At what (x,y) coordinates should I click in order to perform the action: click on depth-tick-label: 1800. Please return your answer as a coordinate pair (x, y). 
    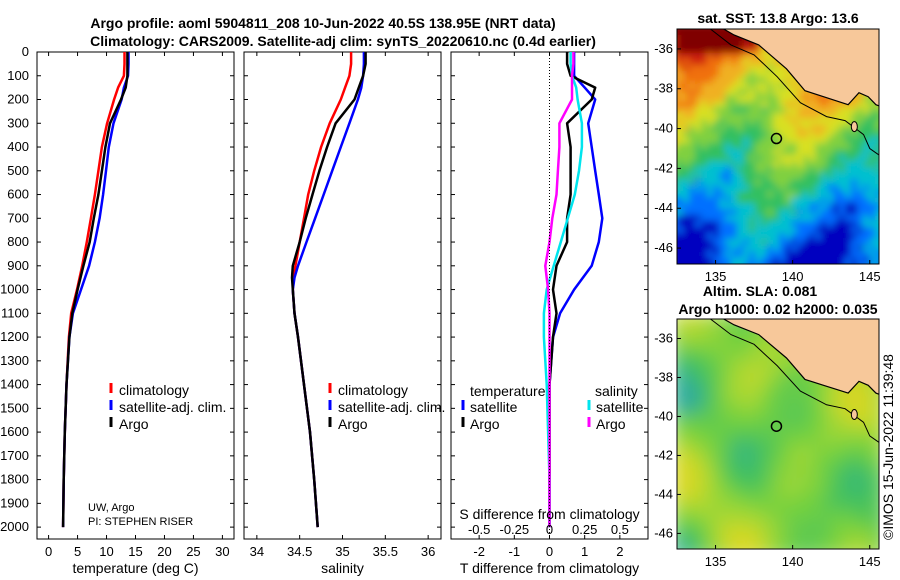
    Looking at the image, I should click on (14, 479).